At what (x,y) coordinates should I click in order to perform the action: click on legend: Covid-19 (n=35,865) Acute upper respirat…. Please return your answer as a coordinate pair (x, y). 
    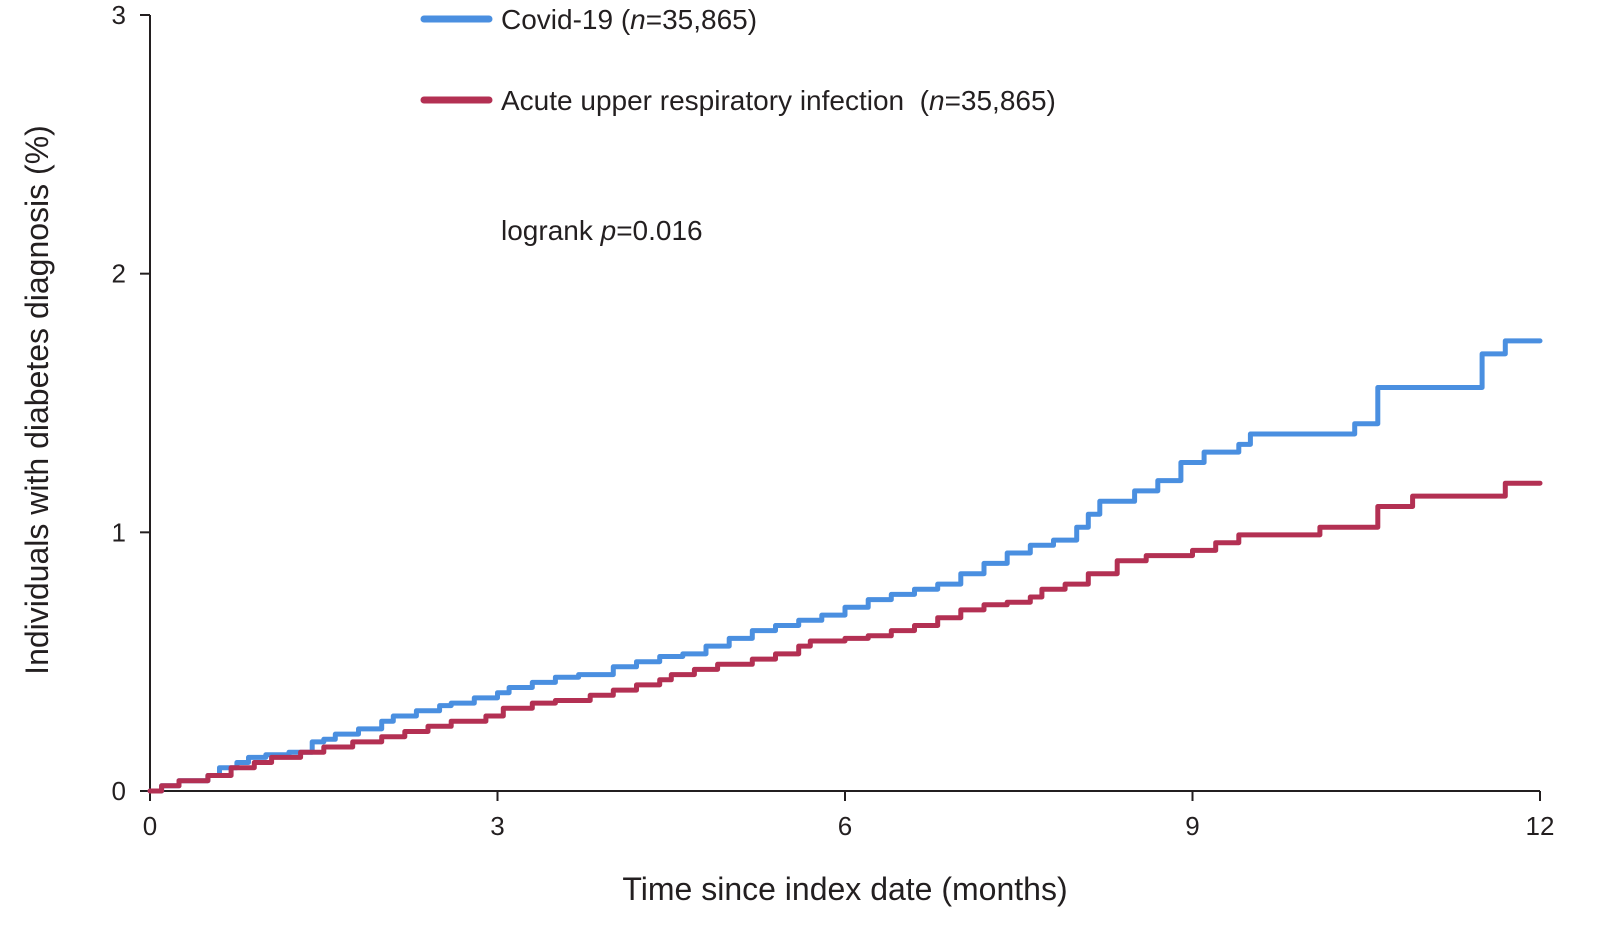
    Looking at the image, I should click on (738, 60).